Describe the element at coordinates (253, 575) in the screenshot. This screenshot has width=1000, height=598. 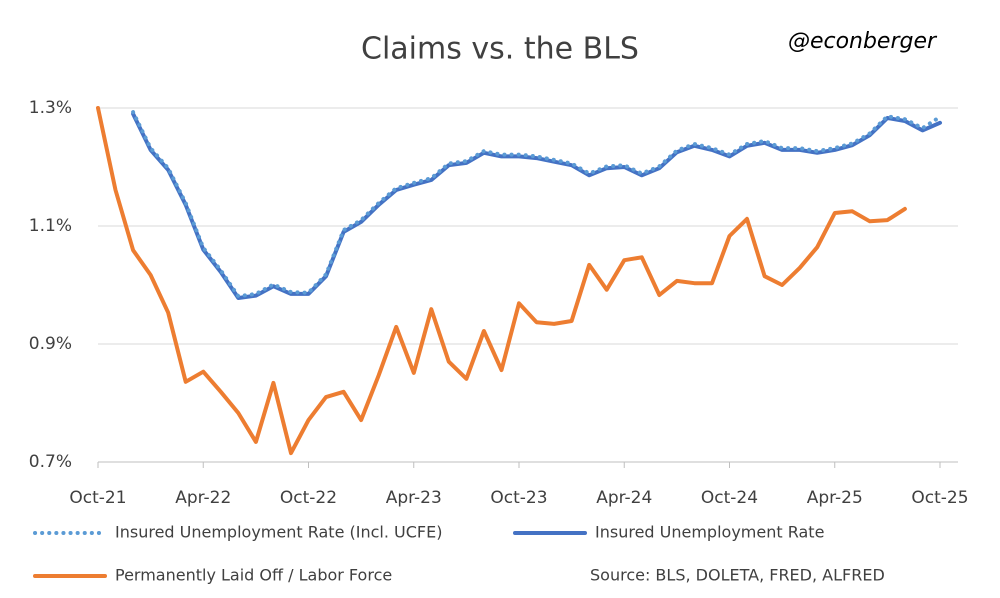
I see `legend-label: Permanently Laid Off / Labor Force` at that location.